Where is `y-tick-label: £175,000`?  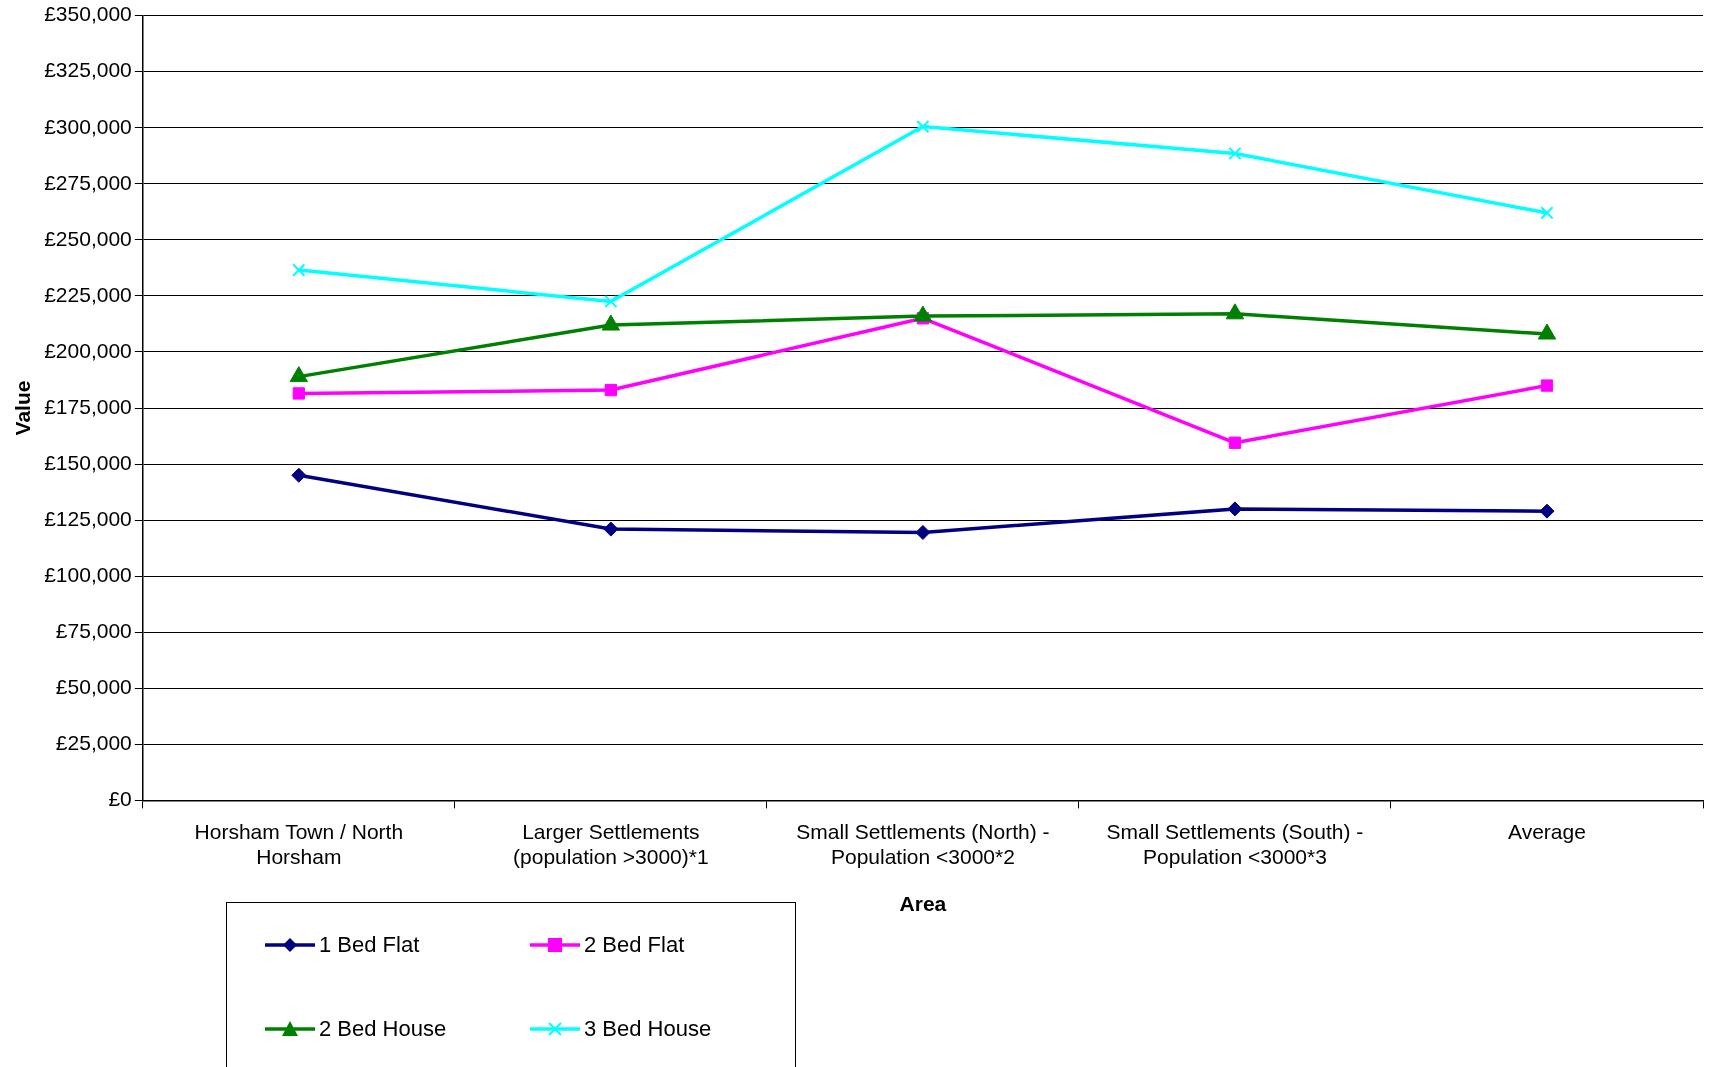
y-tick-label: £175,000 is located at coordinates (88, 406).